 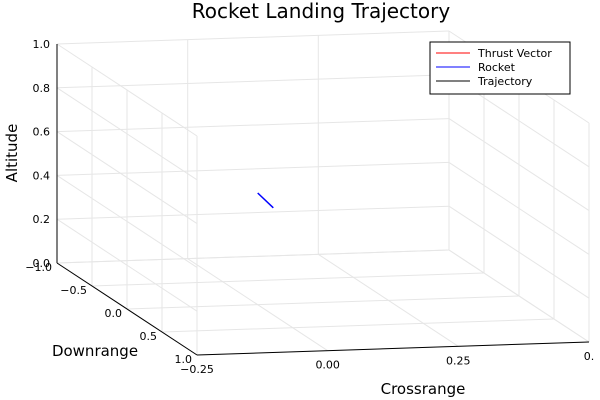 I want to click on y-tick-label: 0.5, so click(x=149, y=336).